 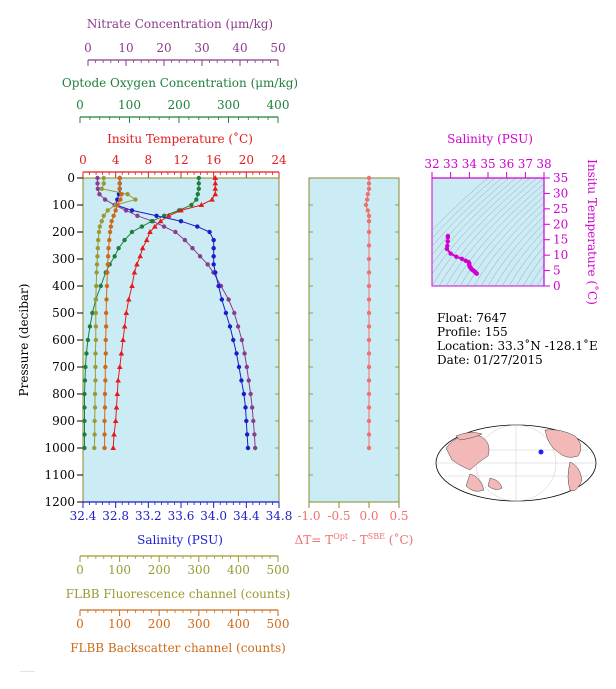 I want to click on nitrate-axis: 0 10 20 30 40 50, so click(x=185, y=53).